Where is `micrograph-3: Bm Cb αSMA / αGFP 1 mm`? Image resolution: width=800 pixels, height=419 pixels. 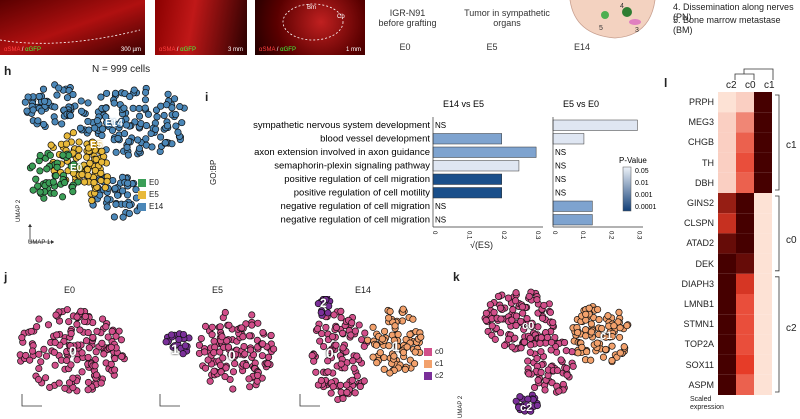
micrograph-3: Bm Cb αSMA / αGFP 1 mm is located at coordinates (310, 27).